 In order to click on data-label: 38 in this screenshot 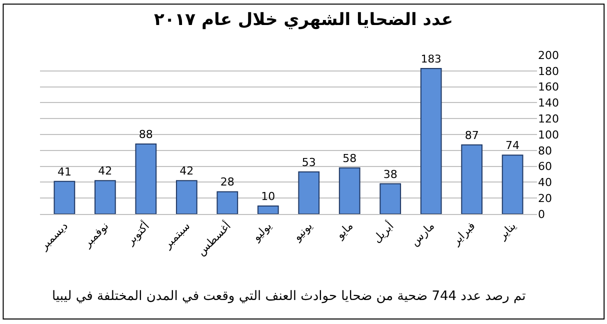, I will do `click(390, 174)`.